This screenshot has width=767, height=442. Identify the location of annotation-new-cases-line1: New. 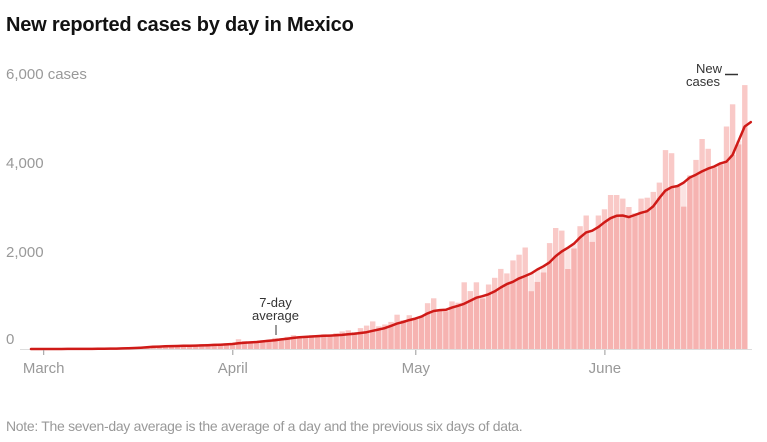
(708, 68).